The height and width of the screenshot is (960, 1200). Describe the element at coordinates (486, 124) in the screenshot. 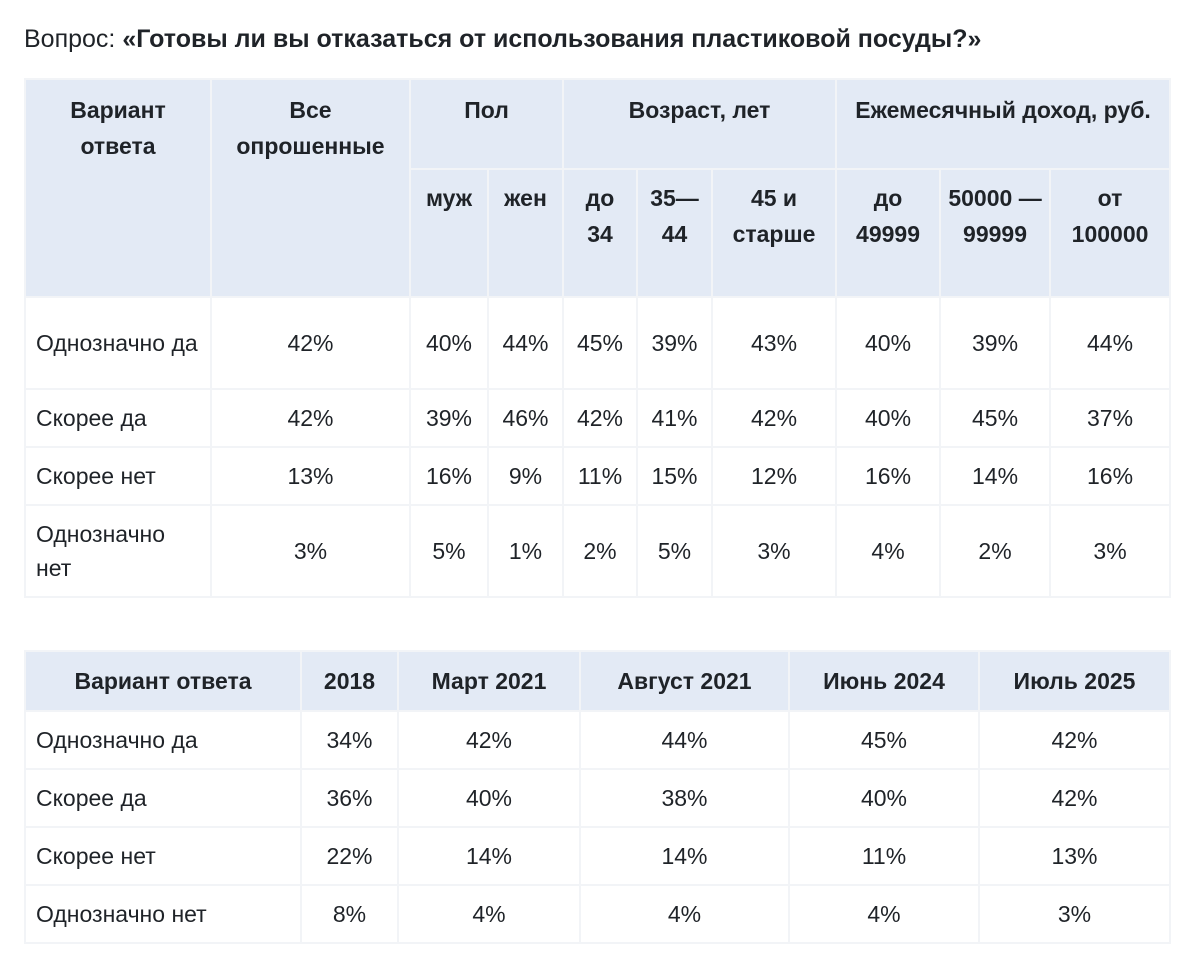

I see `header-sex: Пол` at that location.